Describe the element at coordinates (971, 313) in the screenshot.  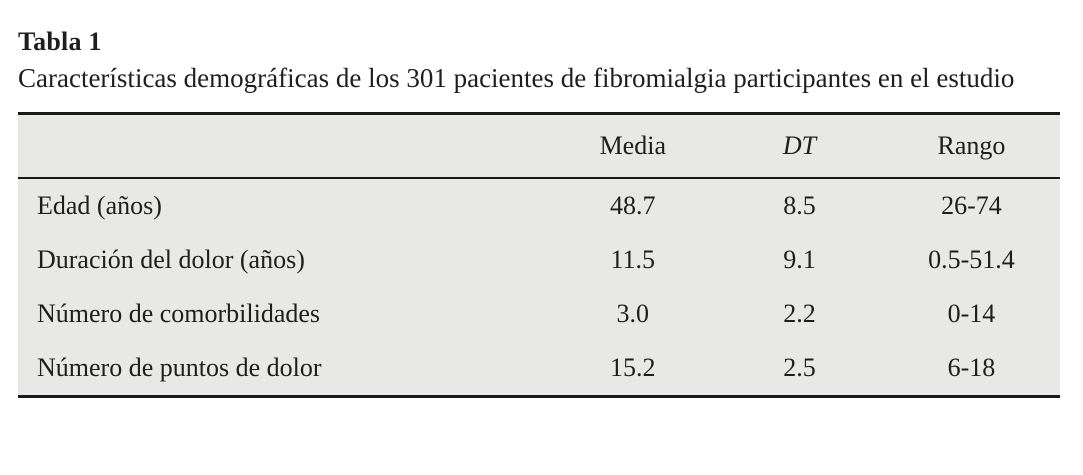
I see `cell-rango: 0-14` at that location.